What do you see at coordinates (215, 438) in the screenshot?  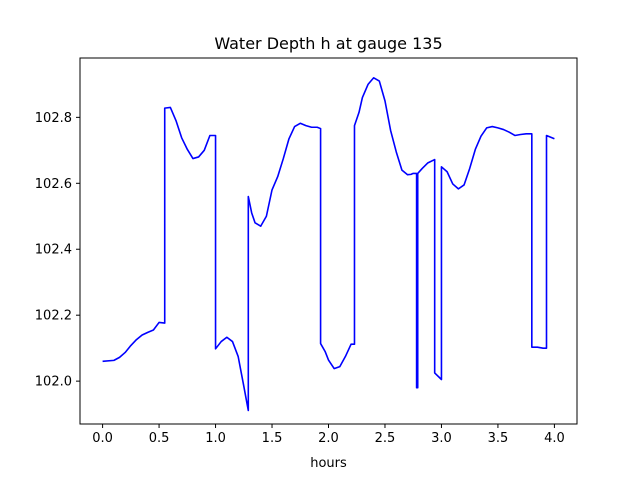 I see `x-tick-label: 1.0` at bounding box center [215, 438].